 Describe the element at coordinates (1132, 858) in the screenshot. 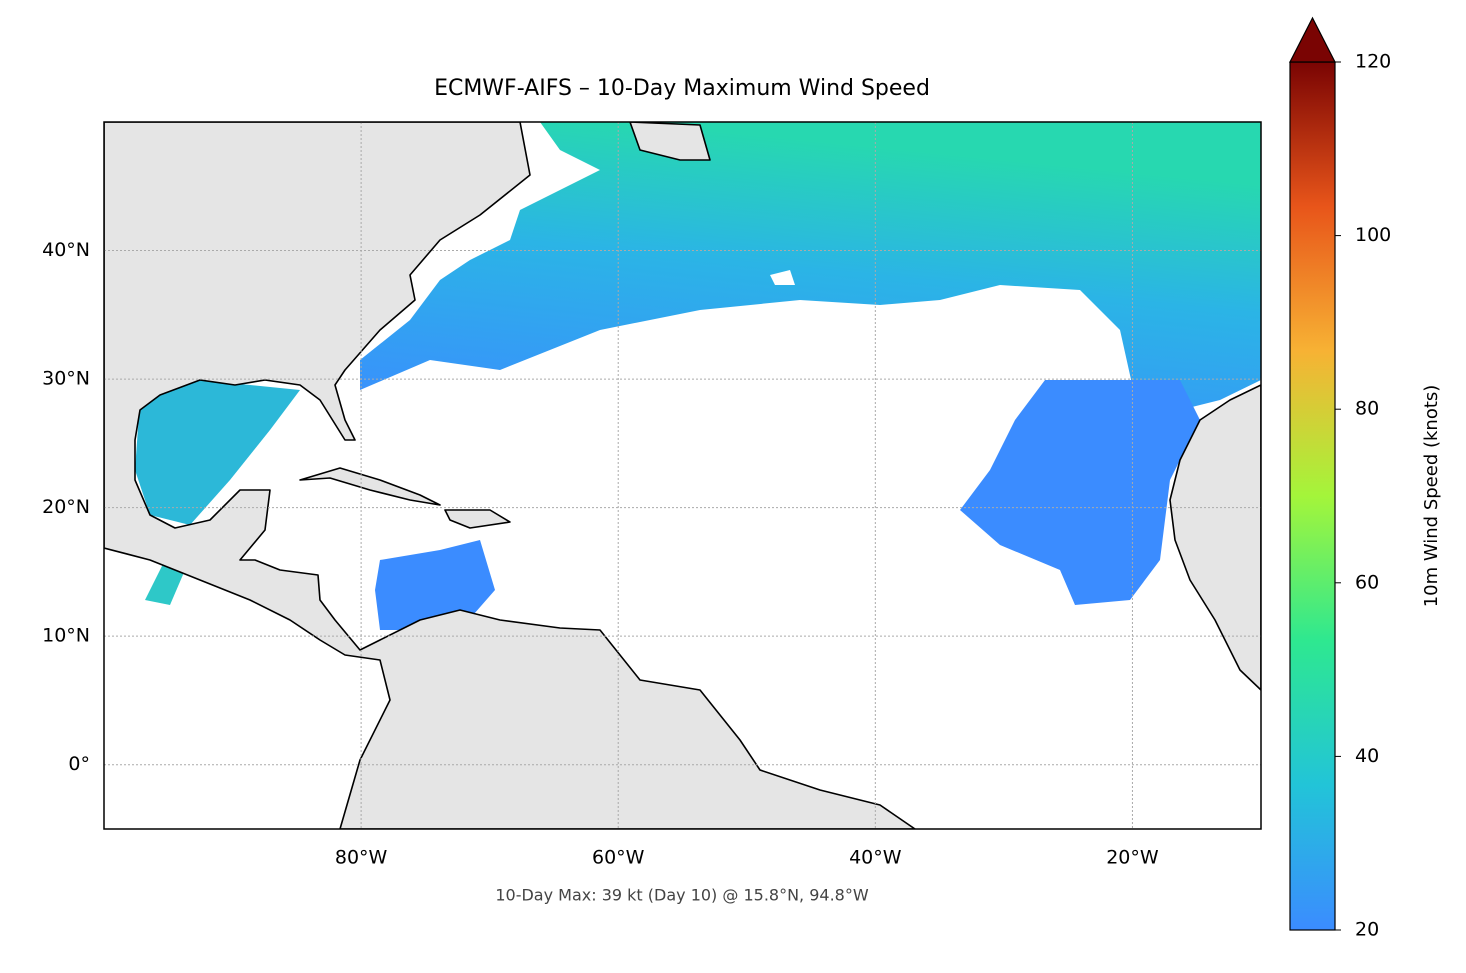

I see `x-tick-label: 20°W` at that location.